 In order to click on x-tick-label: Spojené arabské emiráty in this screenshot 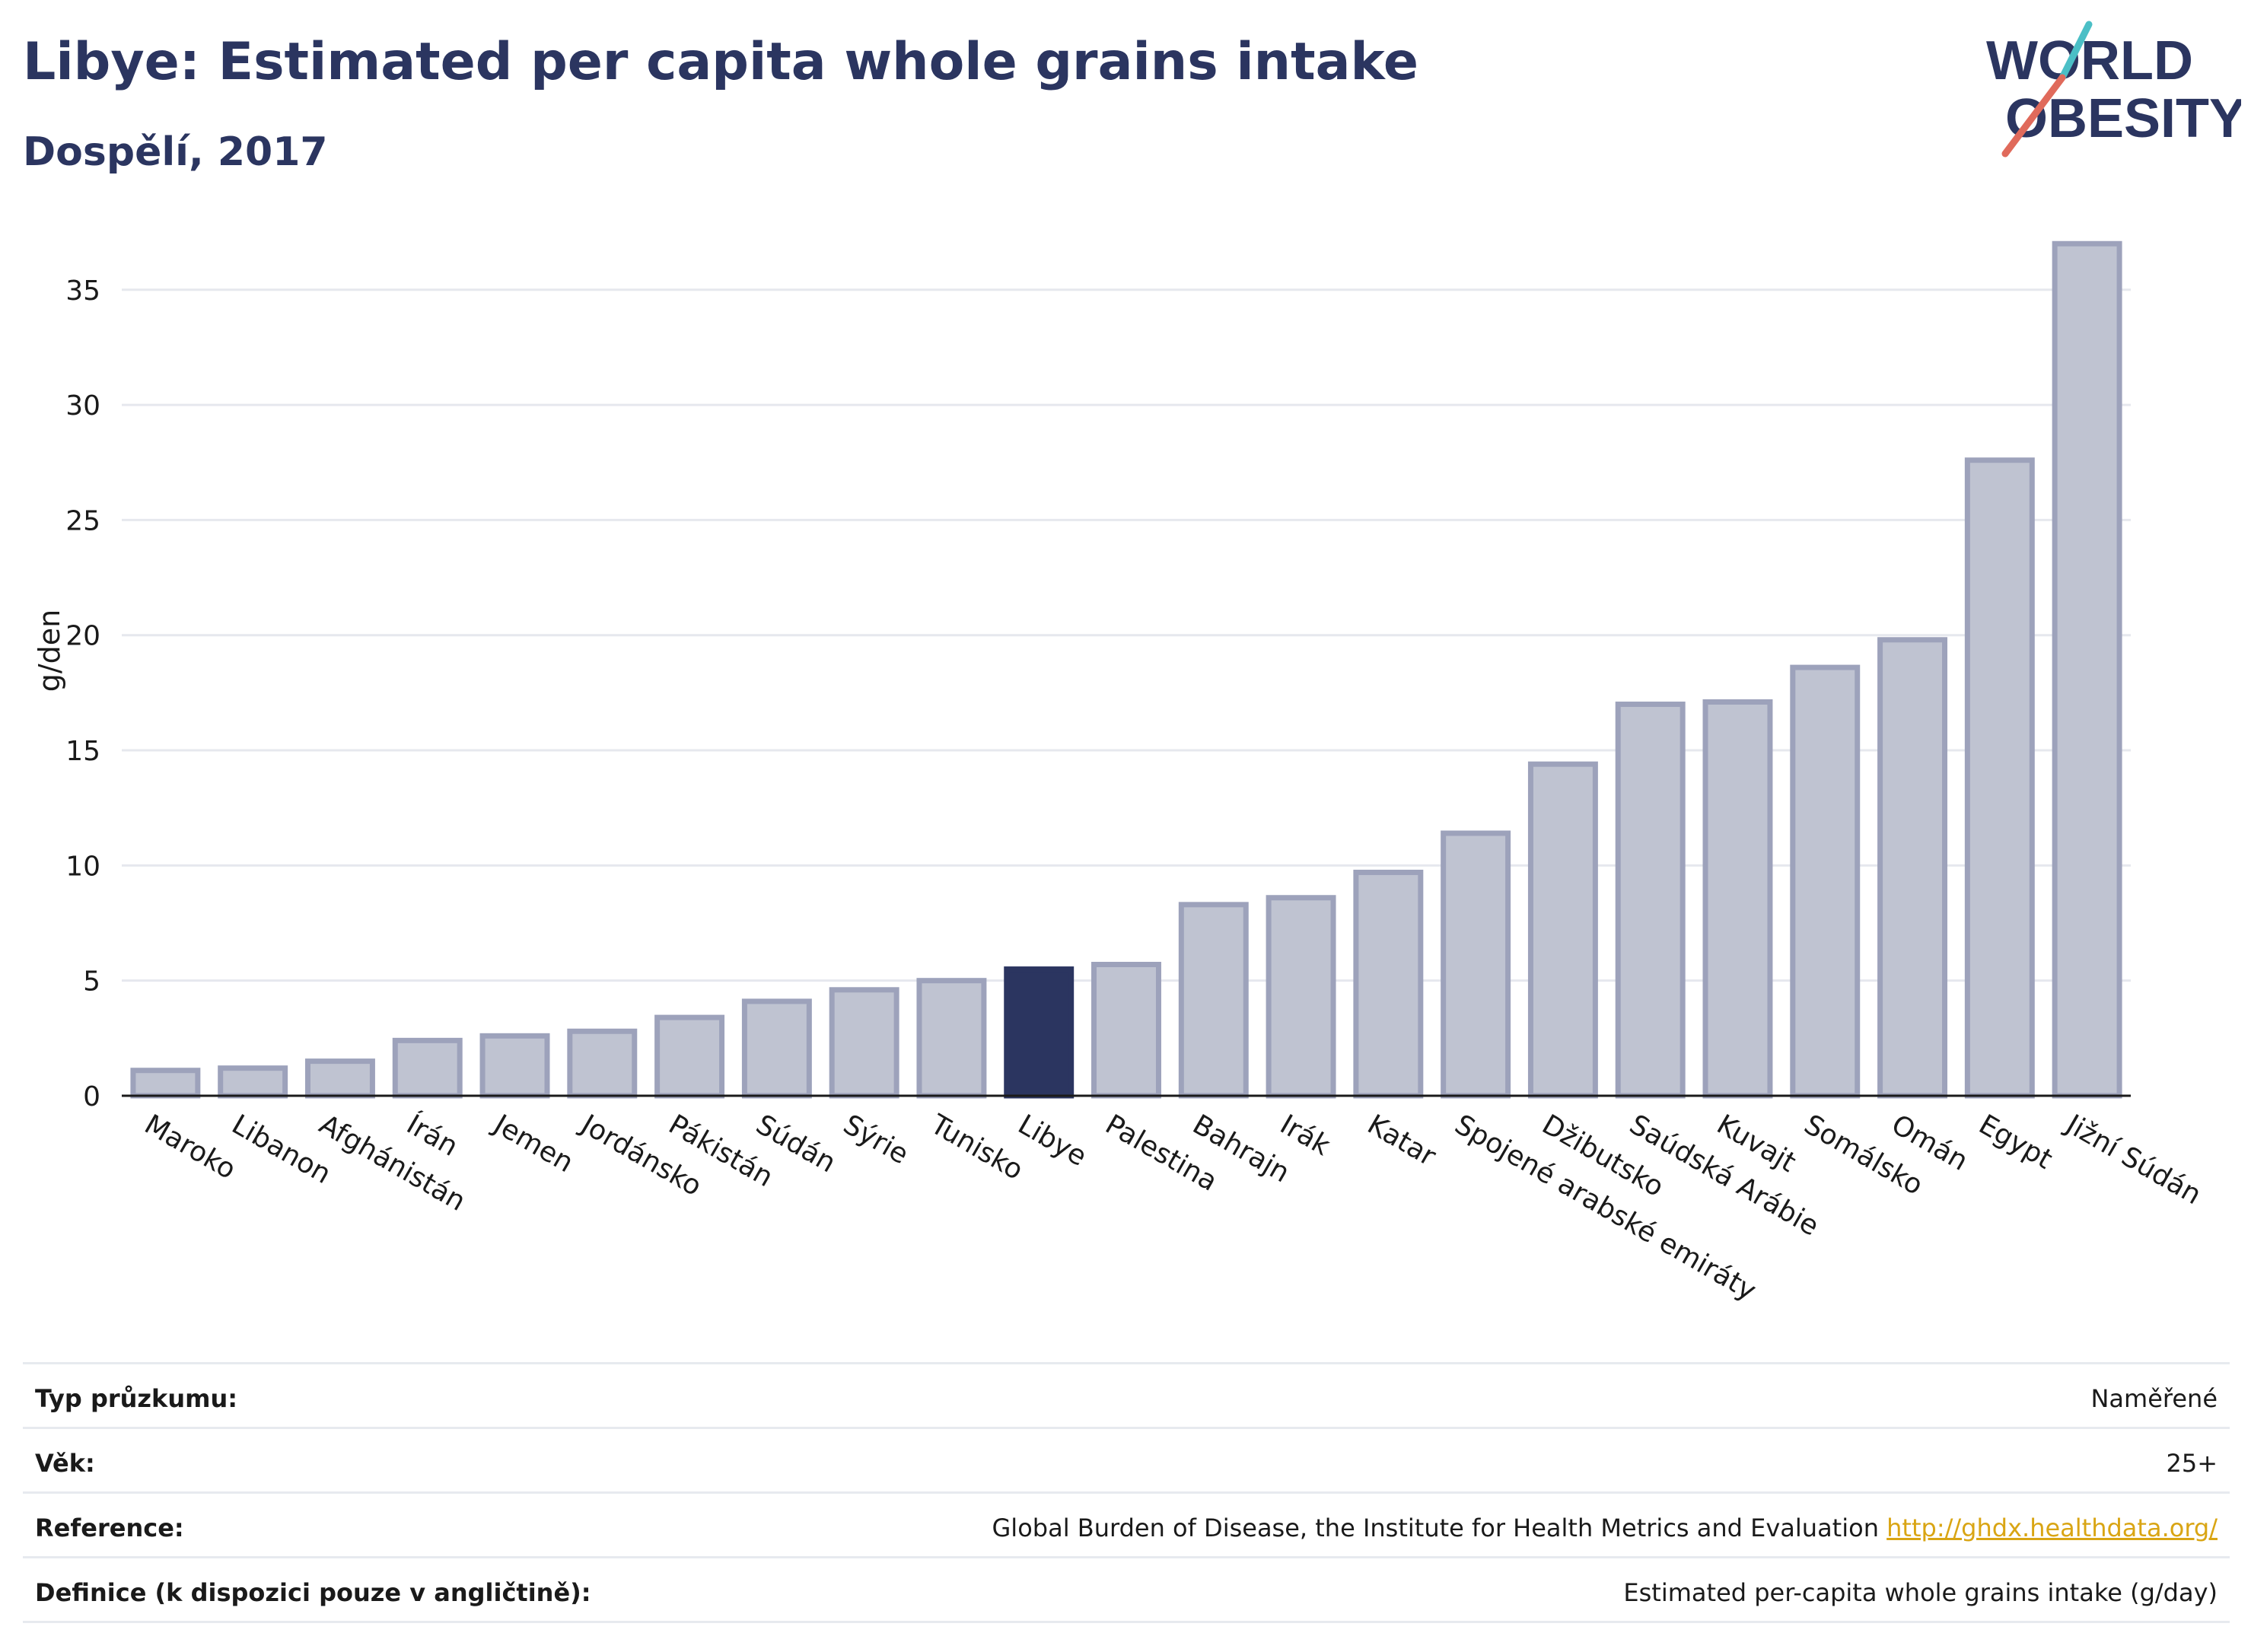, I will do `click(1606, 1208)`.